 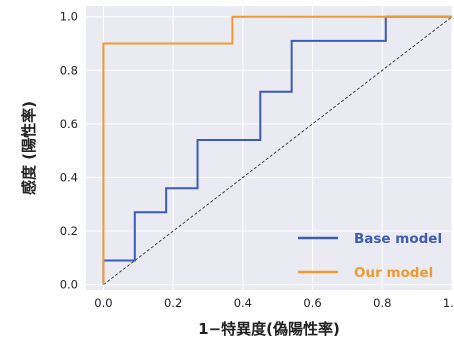 I want to click on legend-label-1: Our model, so click(x=393, y=273).